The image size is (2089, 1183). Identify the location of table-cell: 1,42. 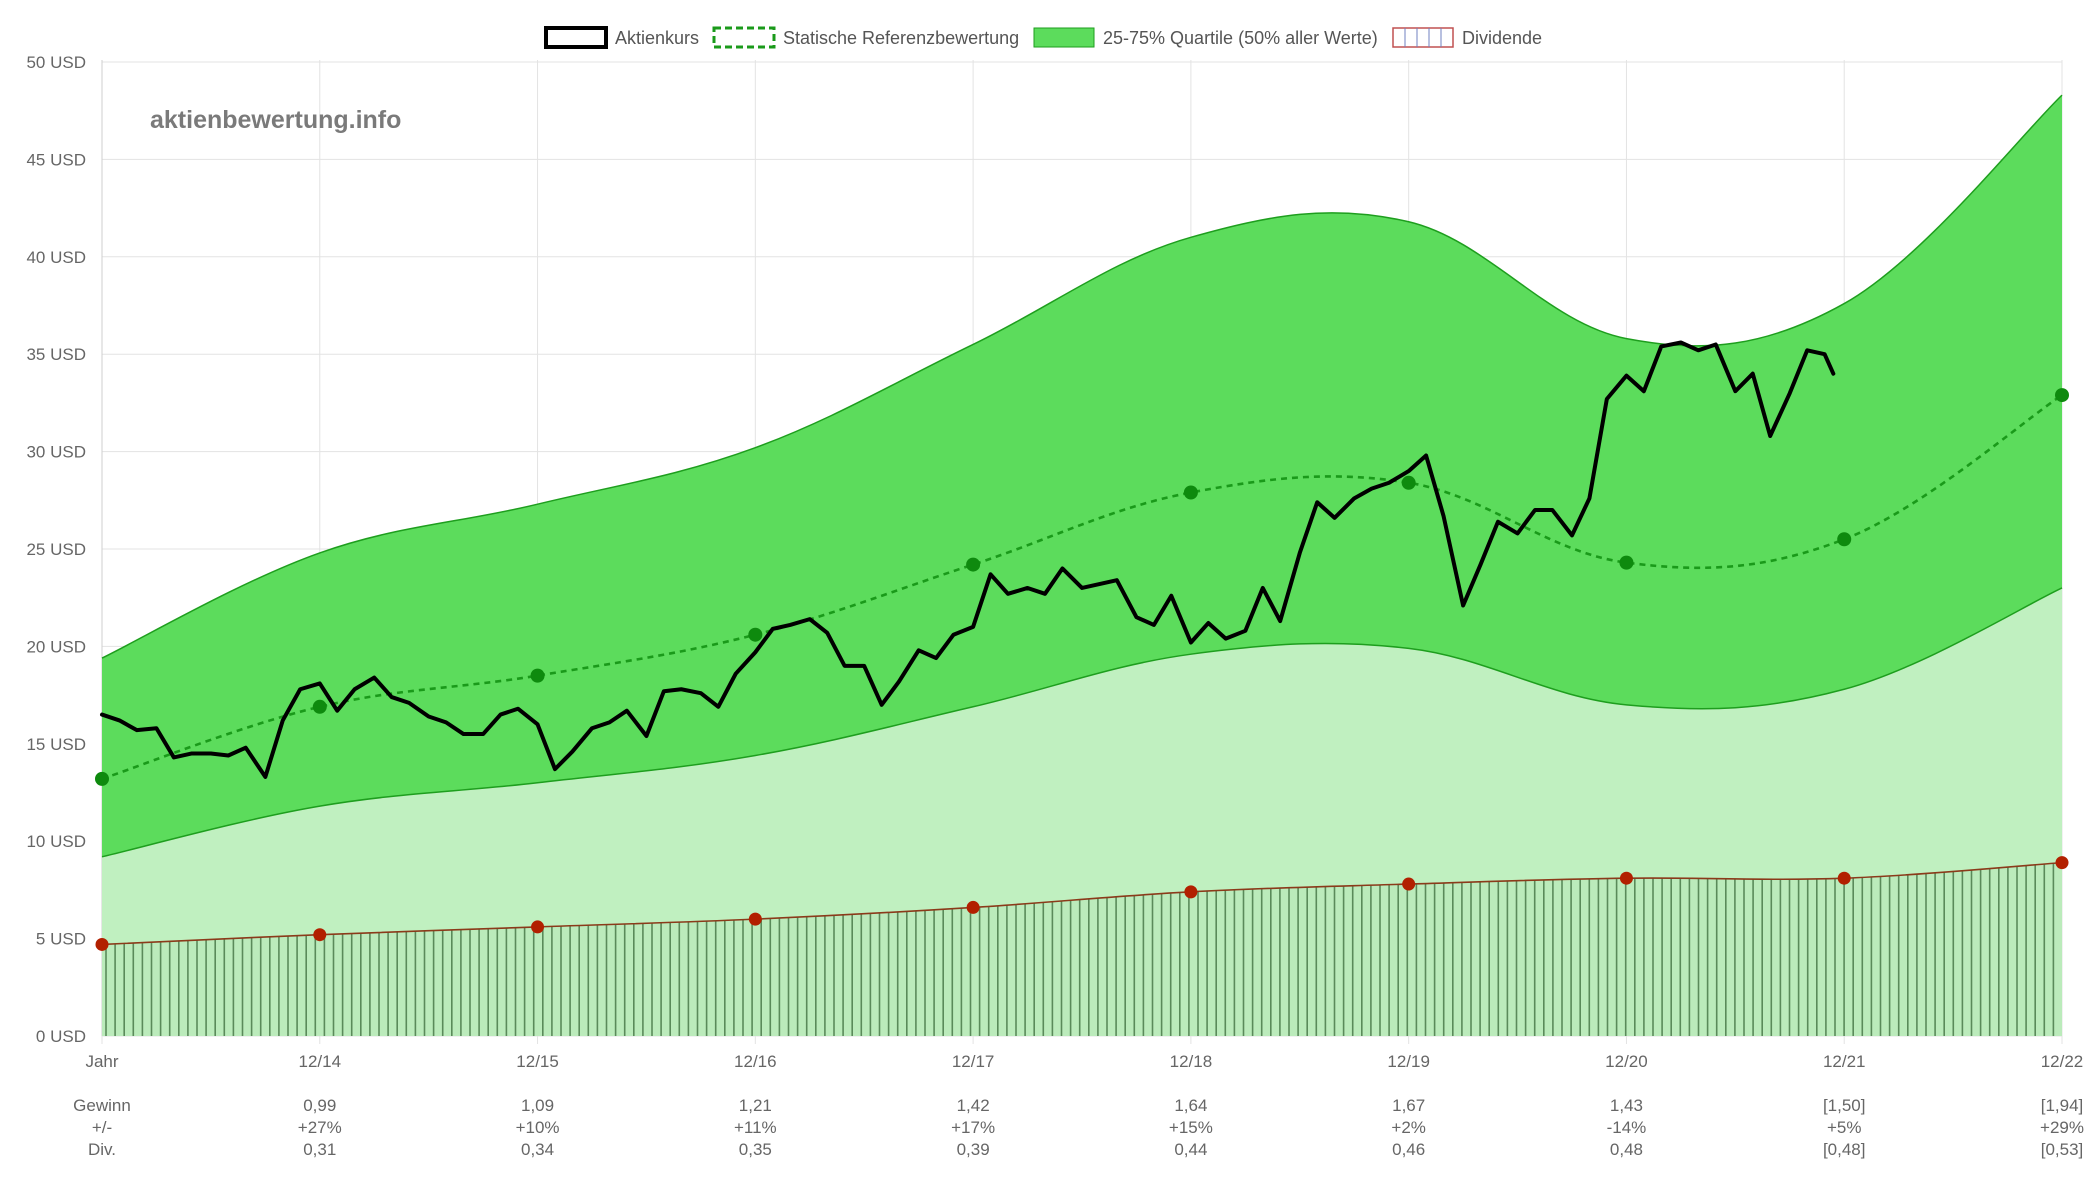
(973, 1105).